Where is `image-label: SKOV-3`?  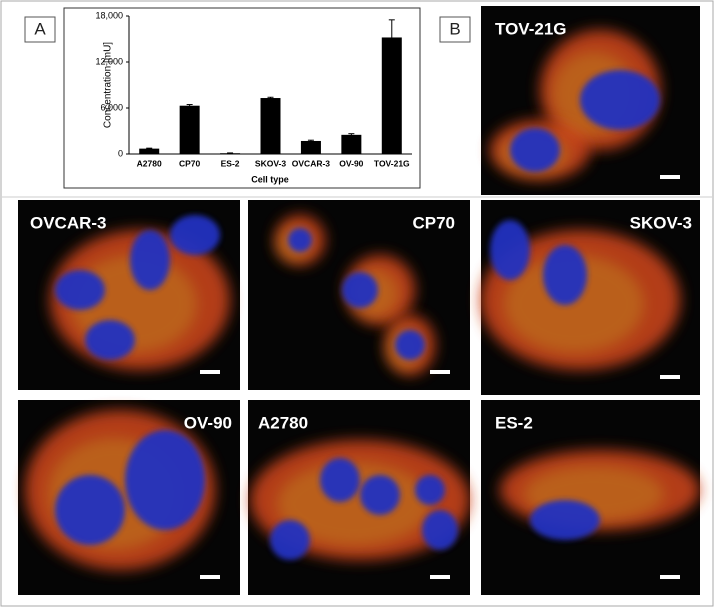
image-label: SKOV-3 is located at coordinates (661, 222).